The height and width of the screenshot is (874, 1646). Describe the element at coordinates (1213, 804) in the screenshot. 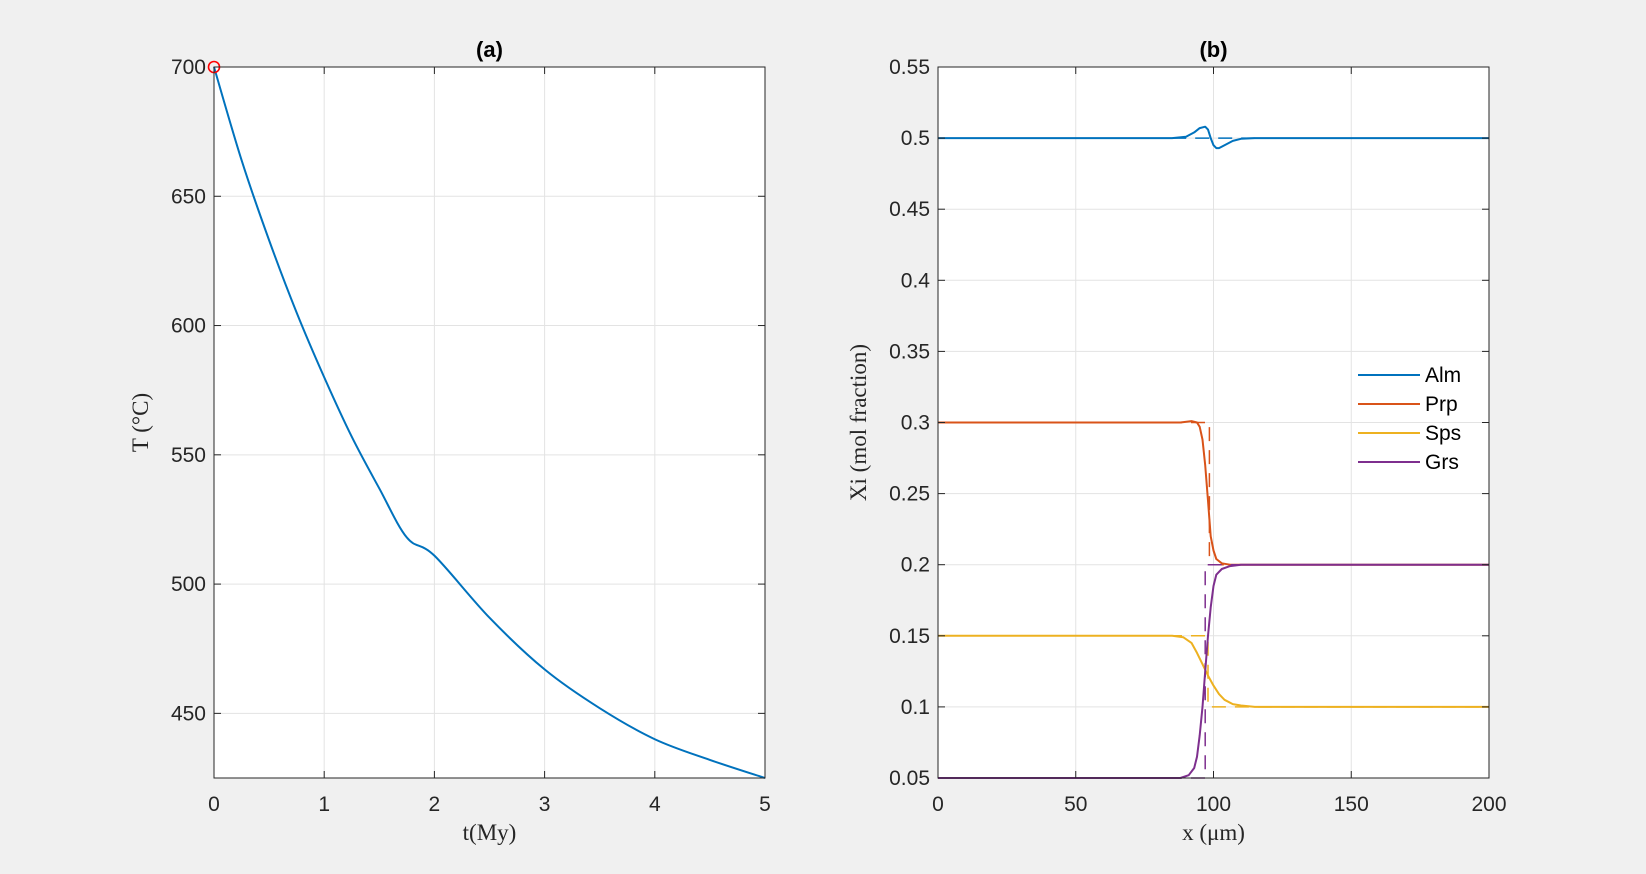

I see `x-tick-label: 100` at that location.